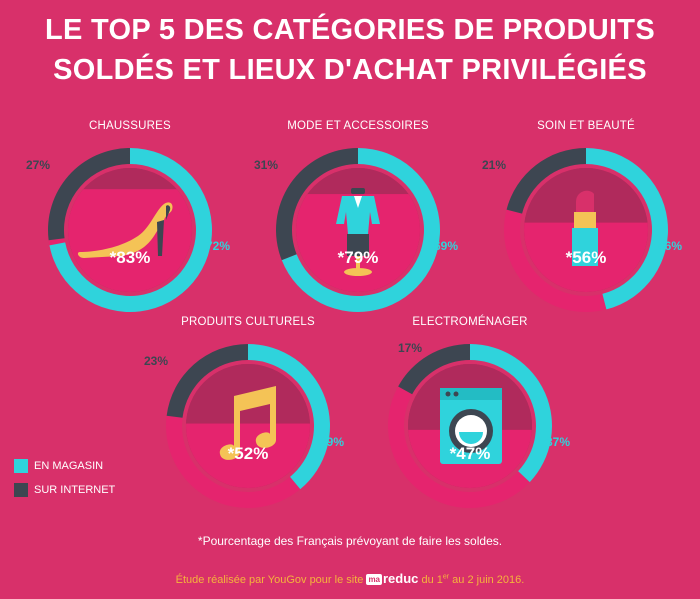 This screenshot has height=599, width=700. What do you see at coordinates (271, 580) in the screenshot?
I see `source-text: Étude réalisée par YouGov pour le site` at bounding box center [271, 580].